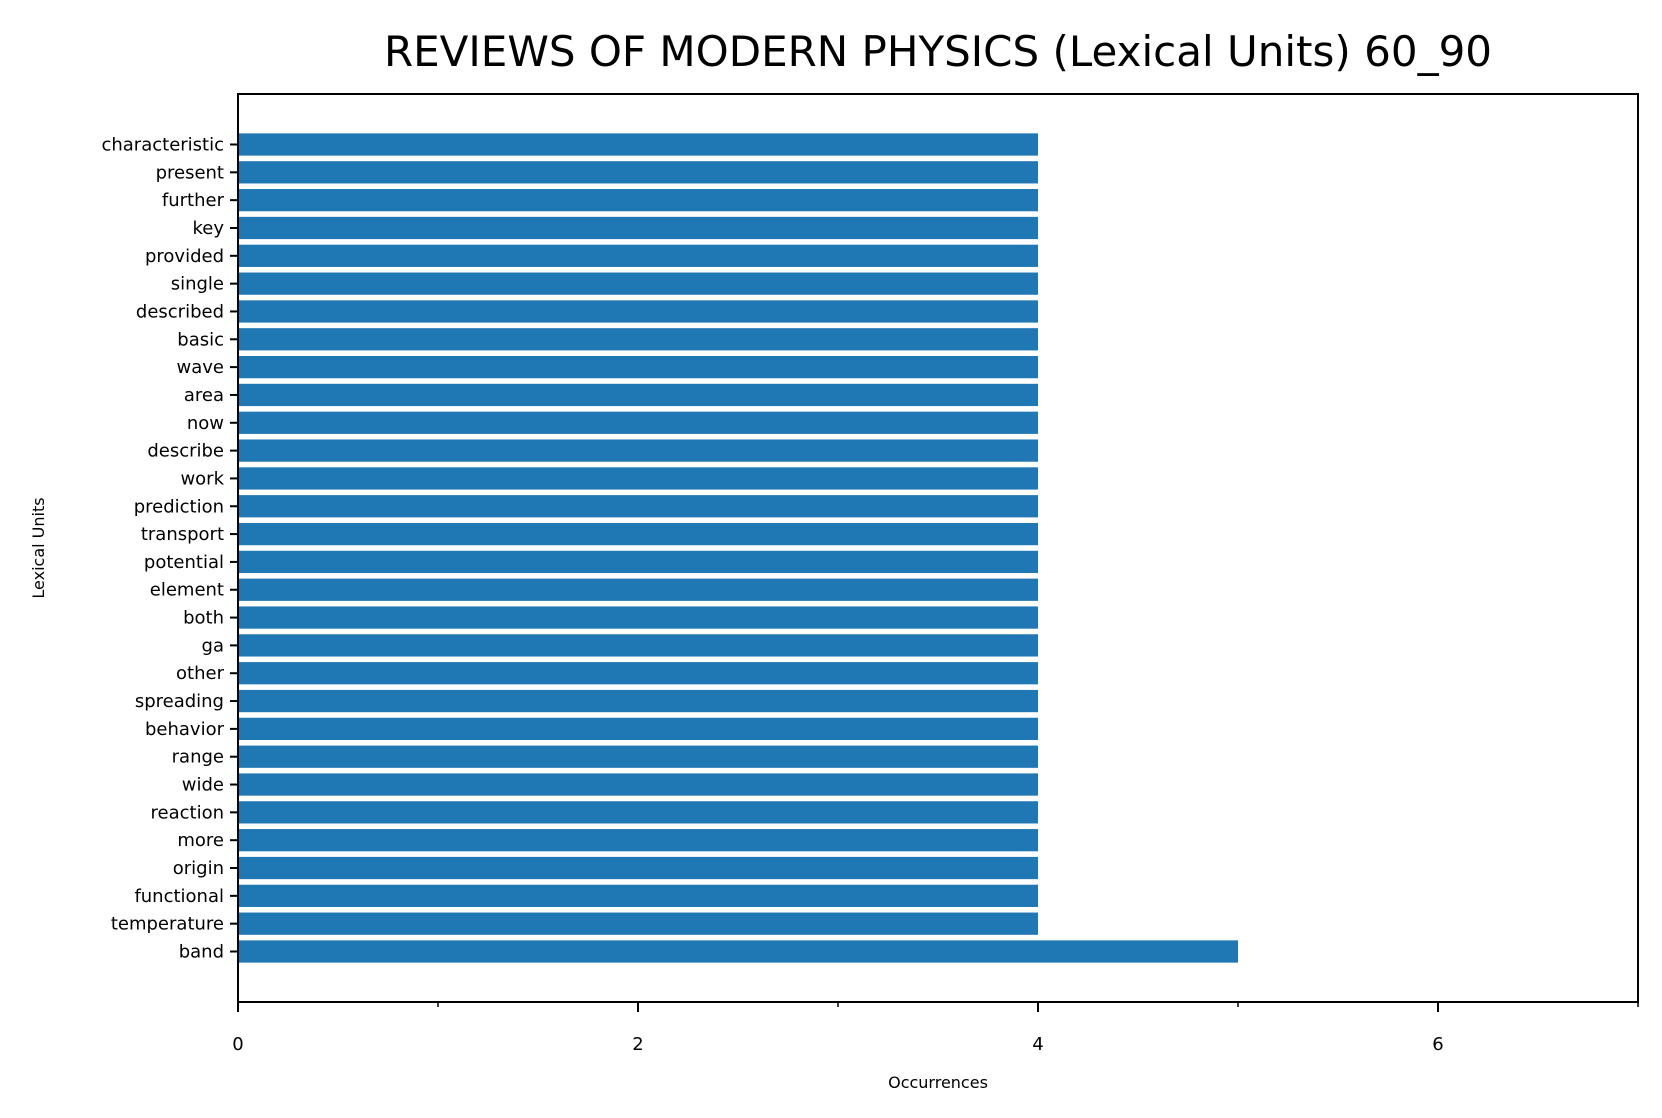 The height and width of the screenshot is (1118, 1662). I want to click on bar-now, so click(638, 422).